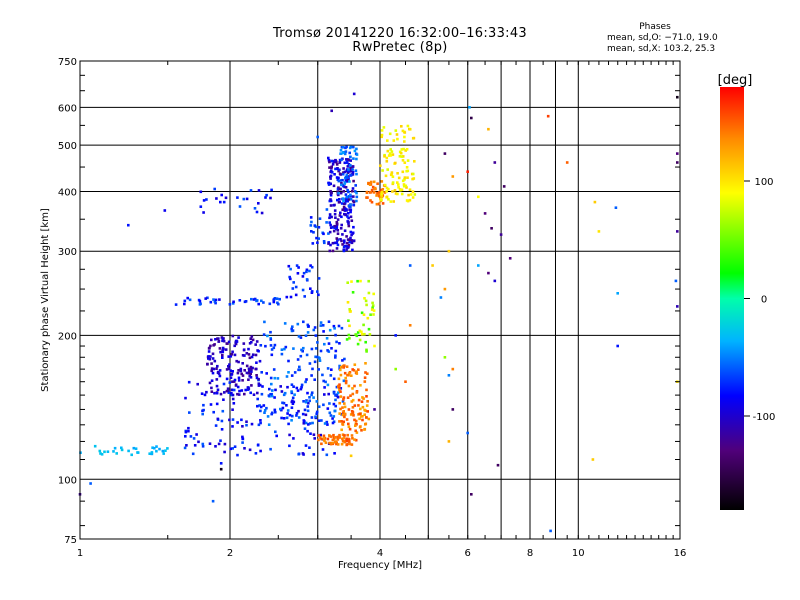 The height and width of the screenshot is (600, 800). What do you see at coordinates (764, 417) in the screenshot?
I see `colorbar-tick-label: -100` at bounding box center [764, 417].